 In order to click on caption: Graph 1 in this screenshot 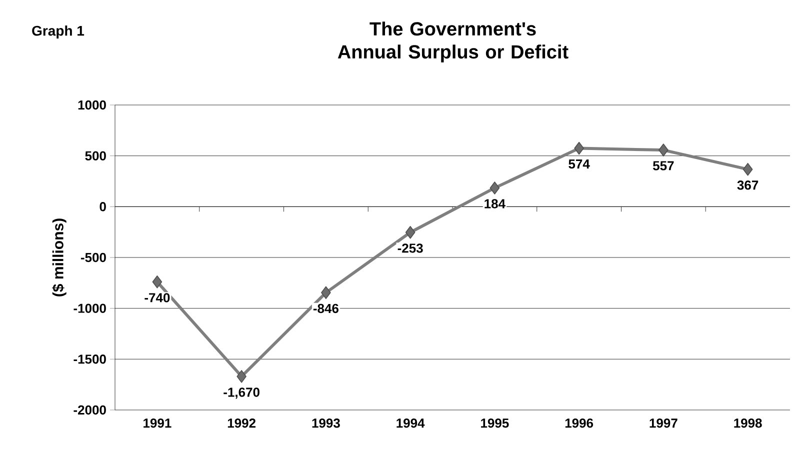, I will do `click(58, 32)`.